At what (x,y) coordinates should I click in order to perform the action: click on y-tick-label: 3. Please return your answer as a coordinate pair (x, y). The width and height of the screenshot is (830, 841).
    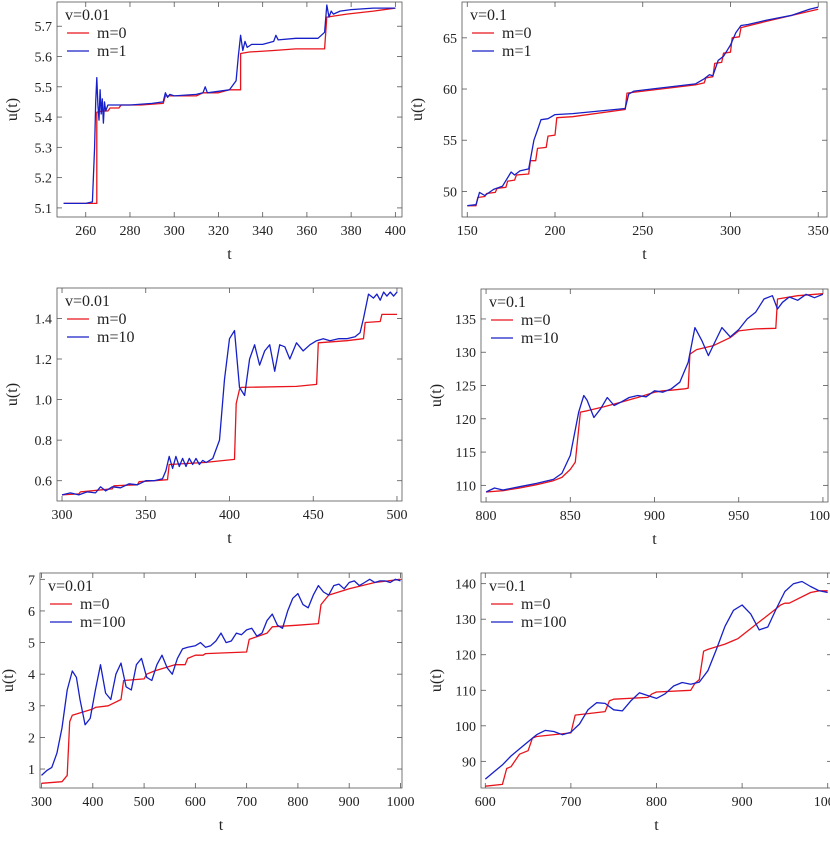
    Looking at the image, I should click on (31, 707).